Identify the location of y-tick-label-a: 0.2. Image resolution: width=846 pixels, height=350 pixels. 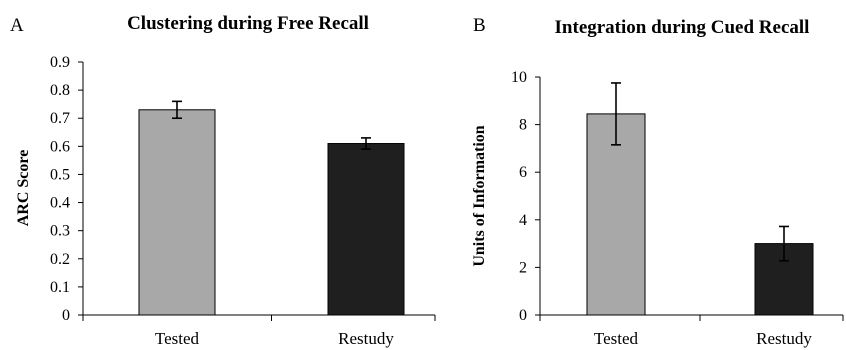
(60, 259).